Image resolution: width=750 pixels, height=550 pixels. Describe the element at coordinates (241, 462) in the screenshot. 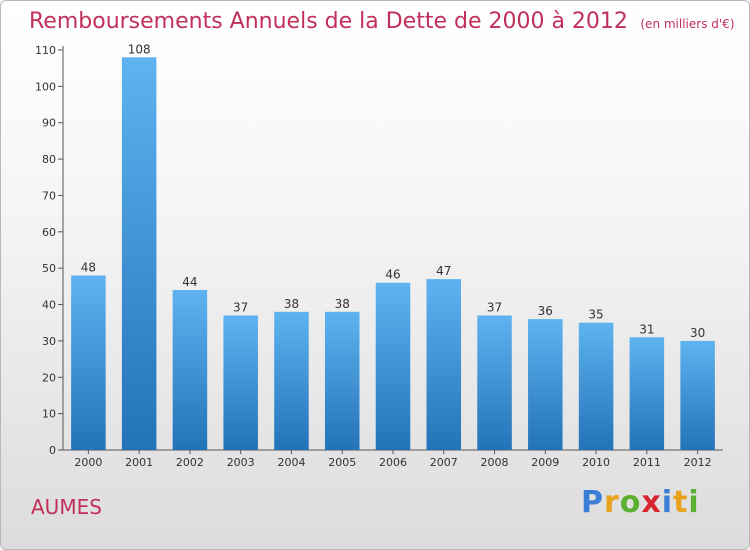

I see `x-tick-label: 2003` at that location.